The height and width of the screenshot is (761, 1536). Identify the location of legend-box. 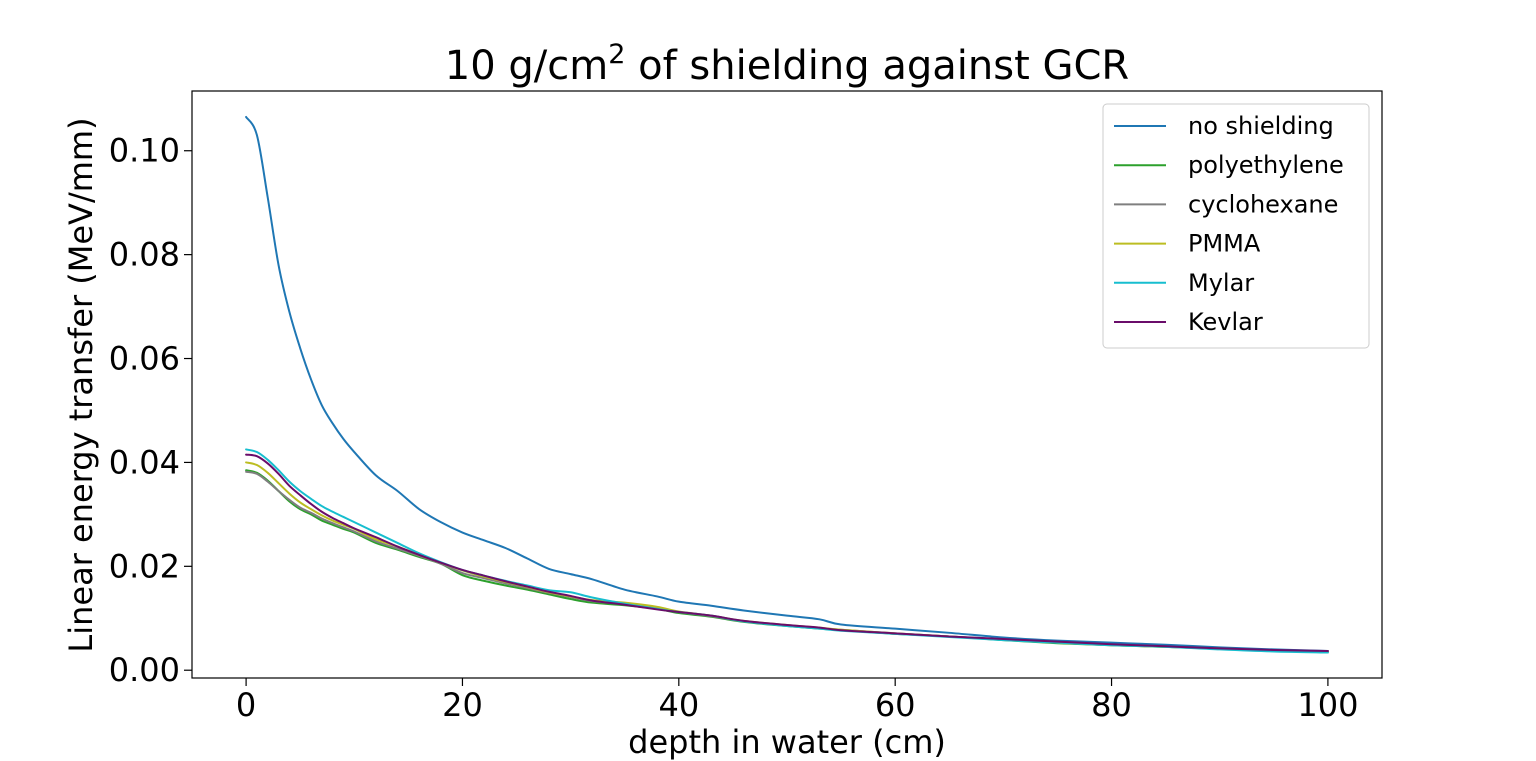
(1236, 226).